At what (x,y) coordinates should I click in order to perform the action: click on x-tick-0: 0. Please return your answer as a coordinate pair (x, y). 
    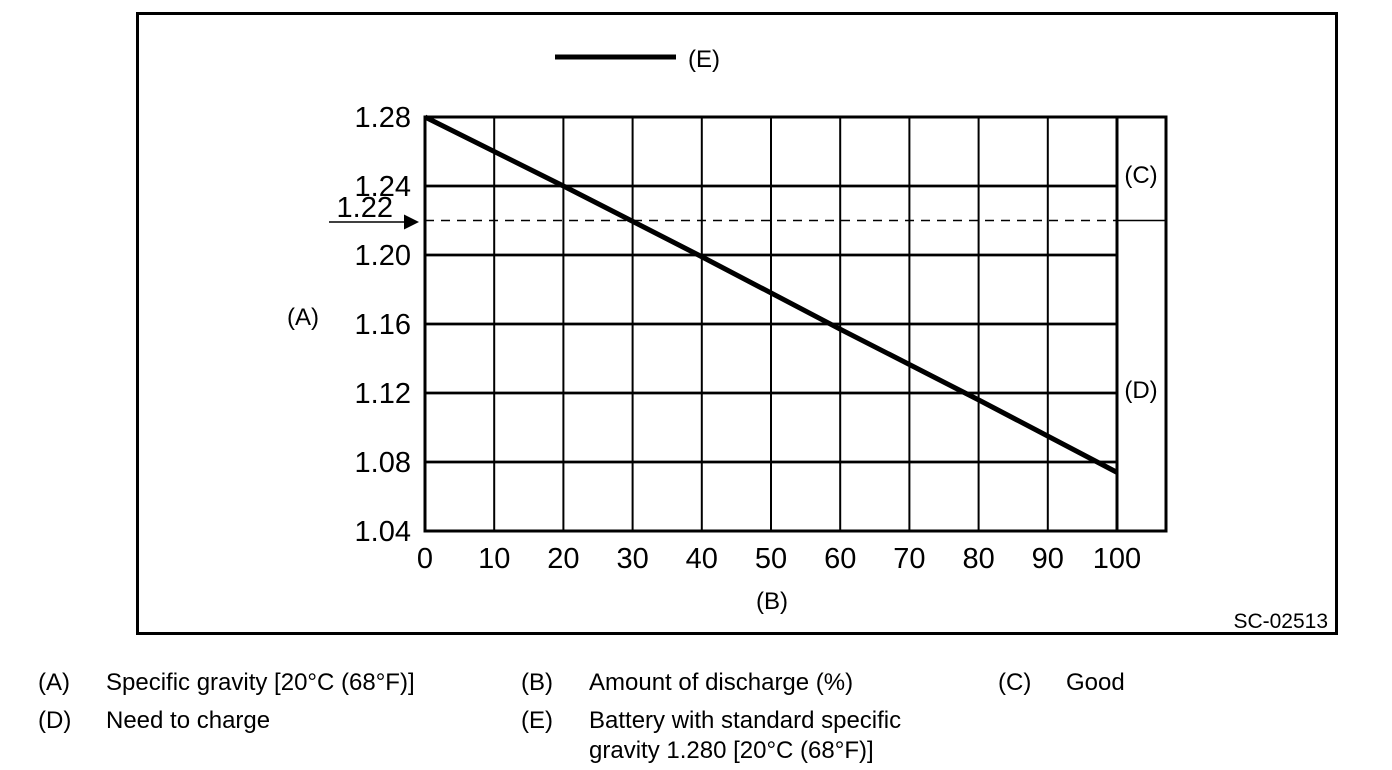
    Looking at the image, I should click on (425, 559).